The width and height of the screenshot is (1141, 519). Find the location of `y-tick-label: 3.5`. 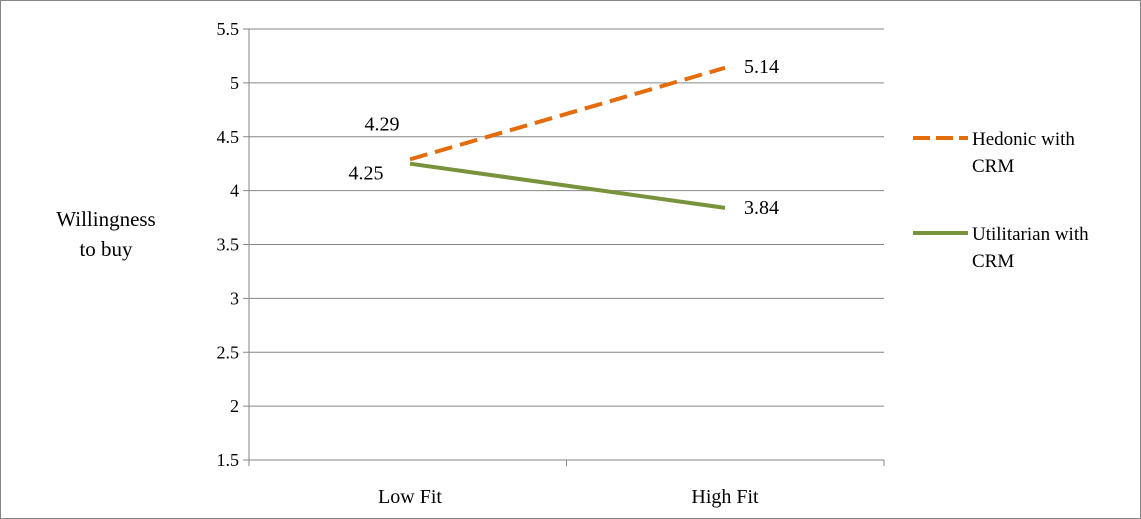

y-tick-label: 3.5 is located at coordinates (228, 245).